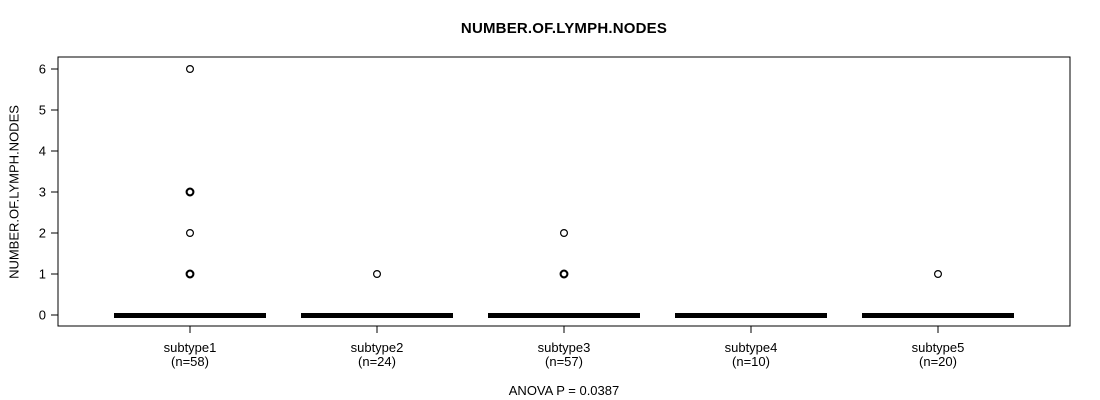 The height and width of the screenshot is (400, 1100). What do you see at coordinates (14, 192) in the screenshot?
I see `y-axis-title: NUMBER.OF.LYMPH.NODES` at bounding box center [14, 192].